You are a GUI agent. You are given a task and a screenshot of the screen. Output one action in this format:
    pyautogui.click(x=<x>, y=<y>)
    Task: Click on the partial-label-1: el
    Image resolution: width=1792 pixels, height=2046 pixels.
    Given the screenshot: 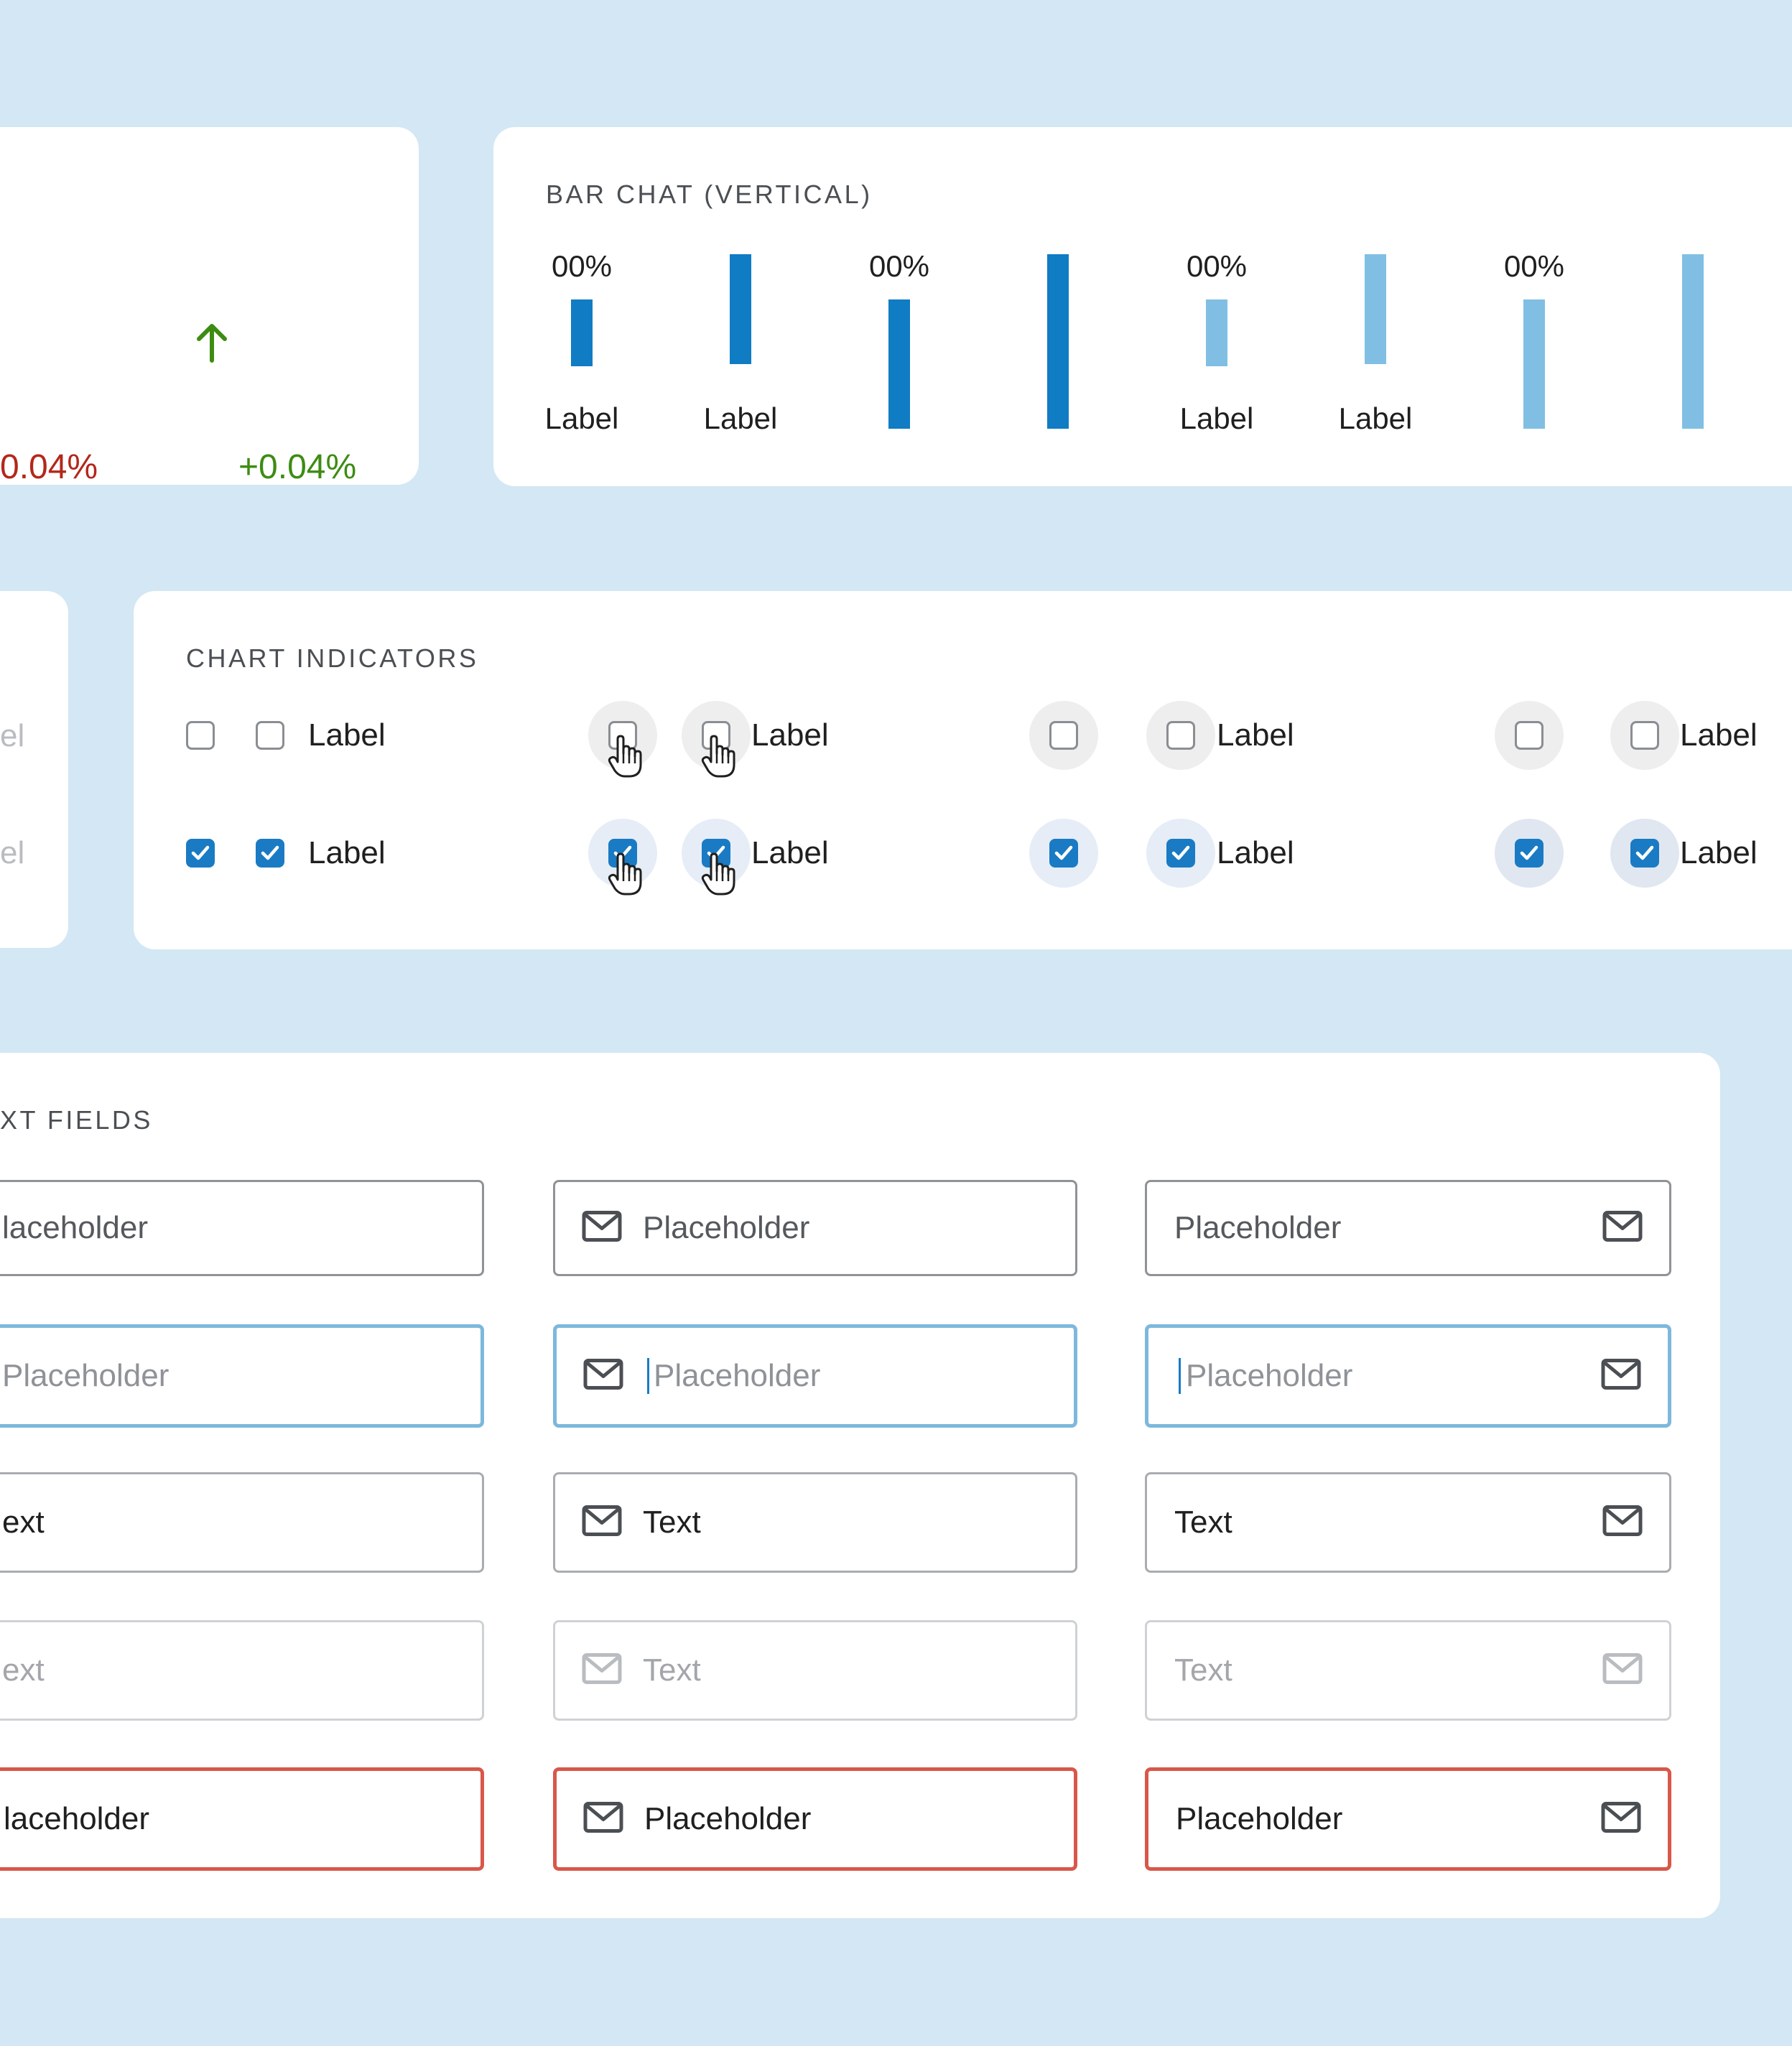 What is the action you would take?
    pyautogui.click(x=12, y=736)
    